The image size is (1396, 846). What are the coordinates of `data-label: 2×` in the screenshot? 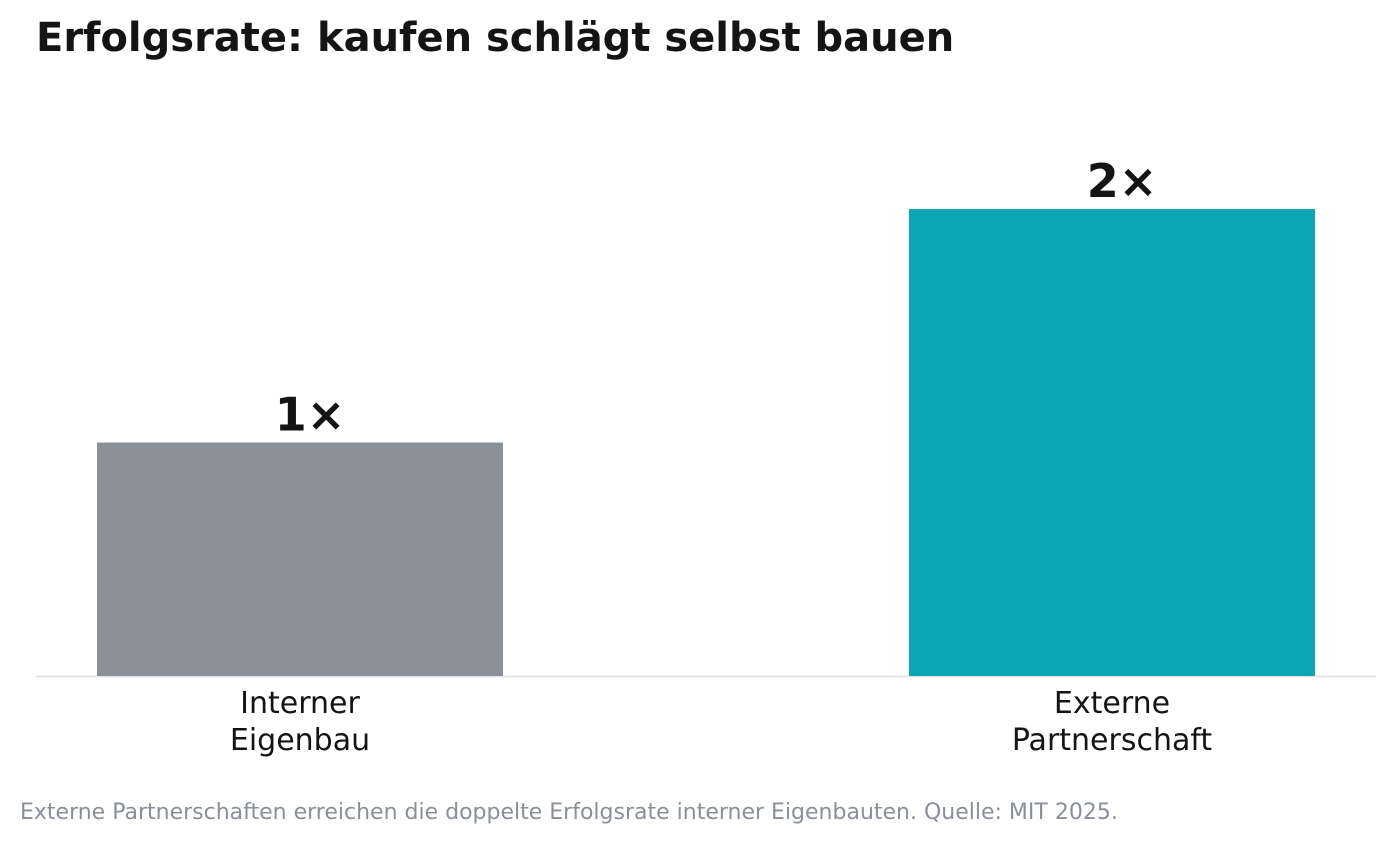 It's located at (1122, 181).